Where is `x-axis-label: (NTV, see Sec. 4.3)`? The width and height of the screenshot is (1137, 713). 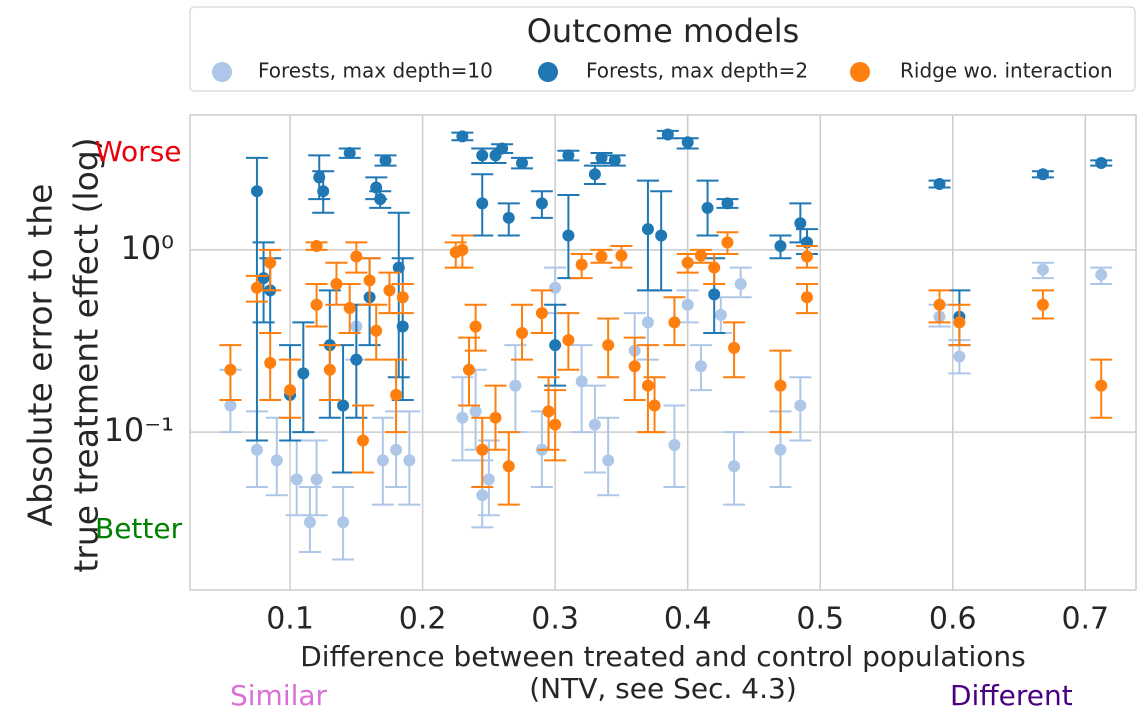 x-axis-label: (NTV, see Sec. 4.3) is located at coordinates (663, 688).